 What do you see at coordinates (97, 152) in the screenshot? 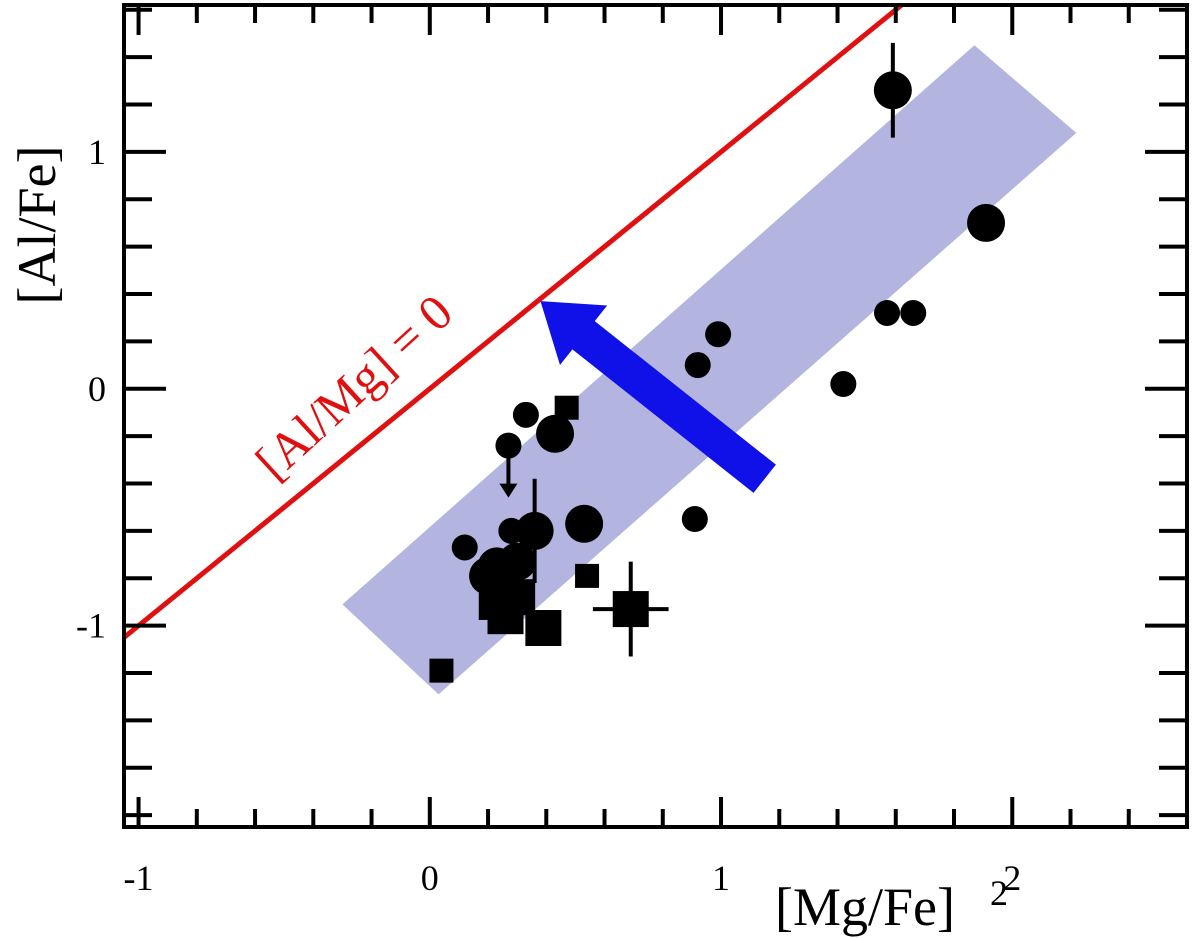
I see `y-tick-label: 1` at bounding box center [97, 152].